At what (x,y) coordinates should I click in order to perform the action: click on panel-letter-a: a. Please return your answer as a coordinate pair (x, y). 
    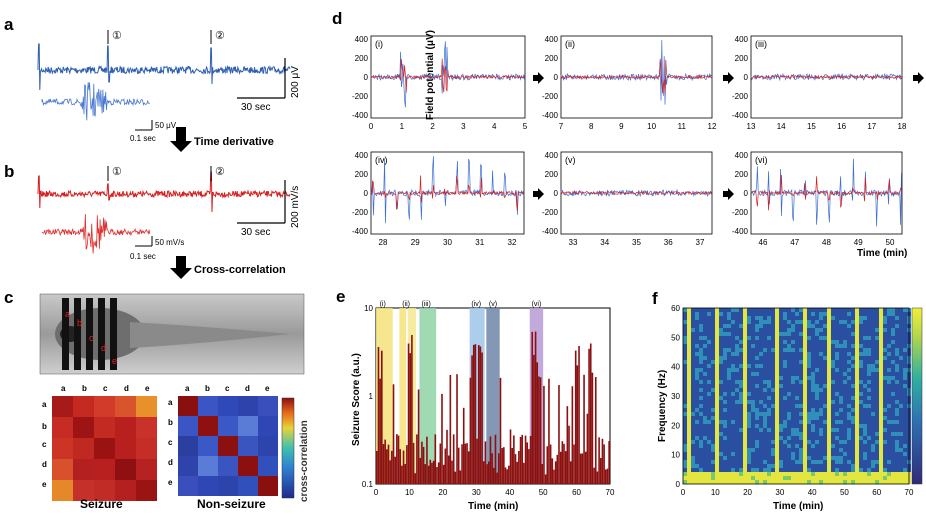
    Looking at the image, I should click on (9, 24).